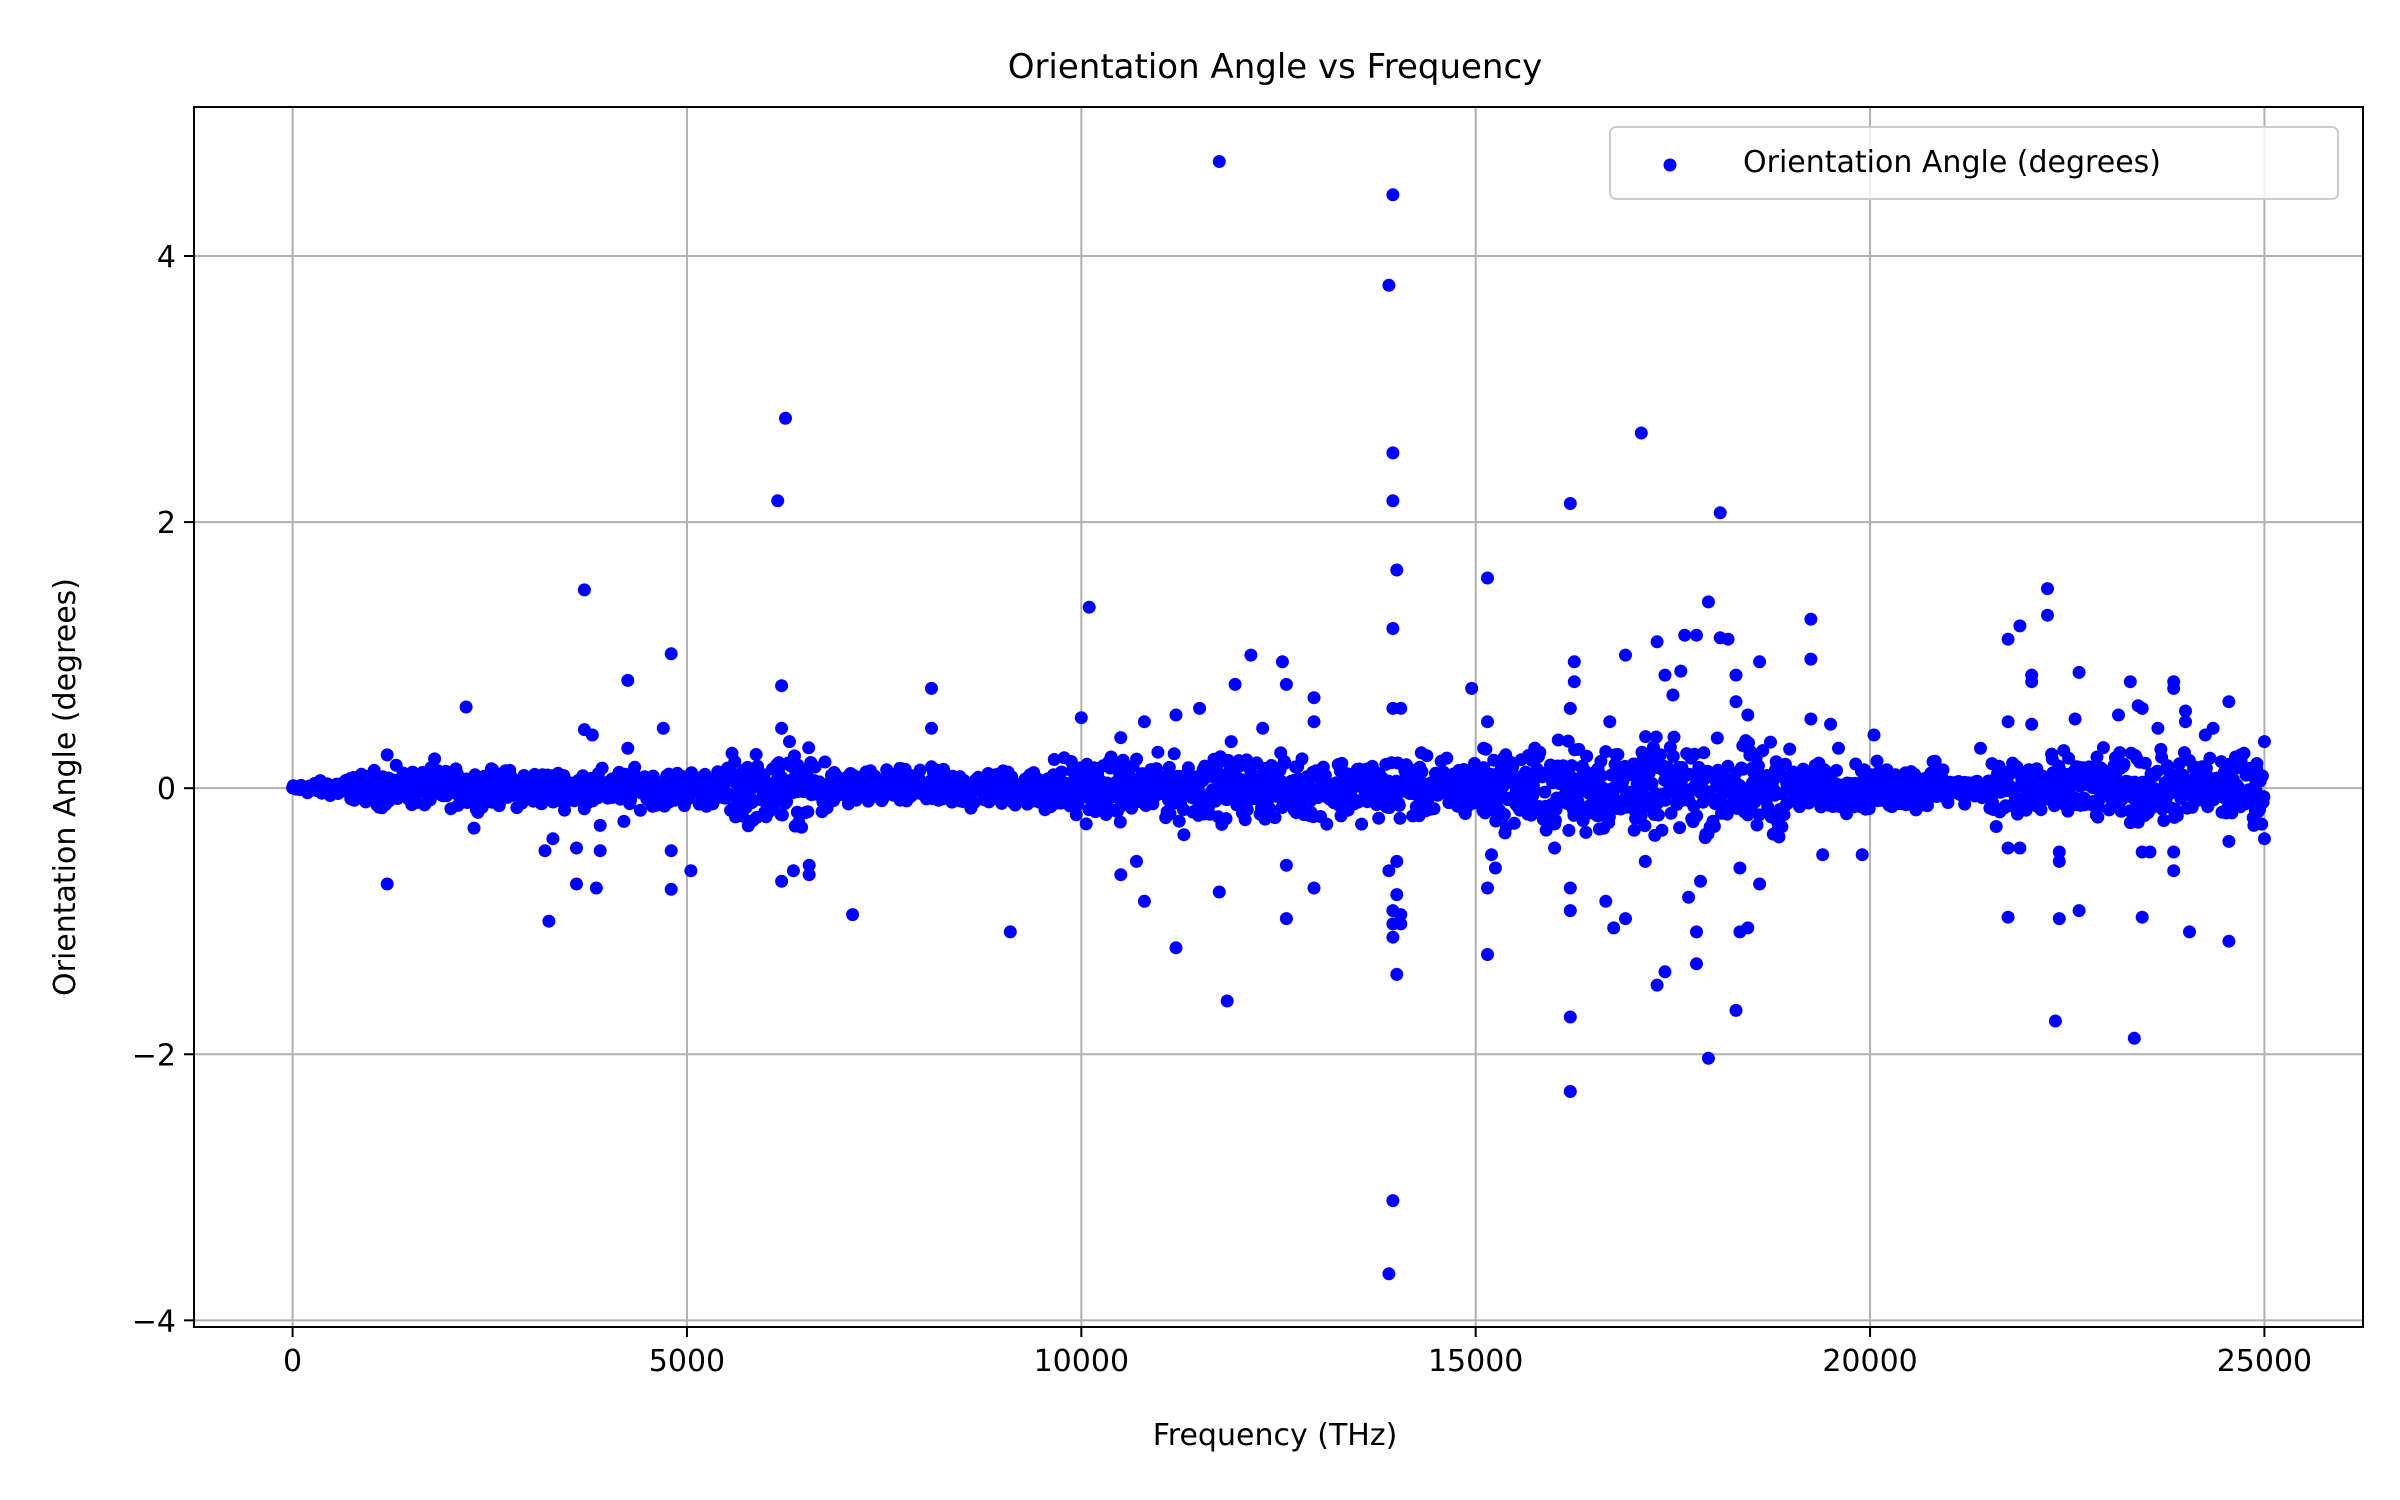 The height and width of the screenshot is (1500, 2400). What do you see at coordinates (154, 1321) in the screenshot?
I see `y-tick-label: −4` at bounding box center [154, 1321].